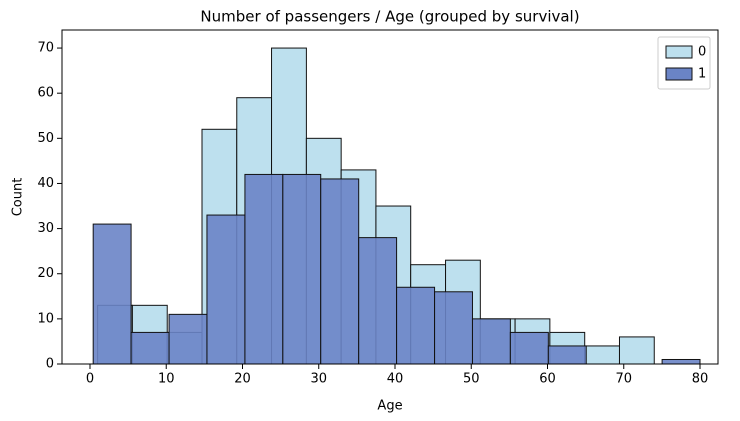 This screenshot has height=421, width=740. I want to click on x-tick-label: 30, so click(318, 379).